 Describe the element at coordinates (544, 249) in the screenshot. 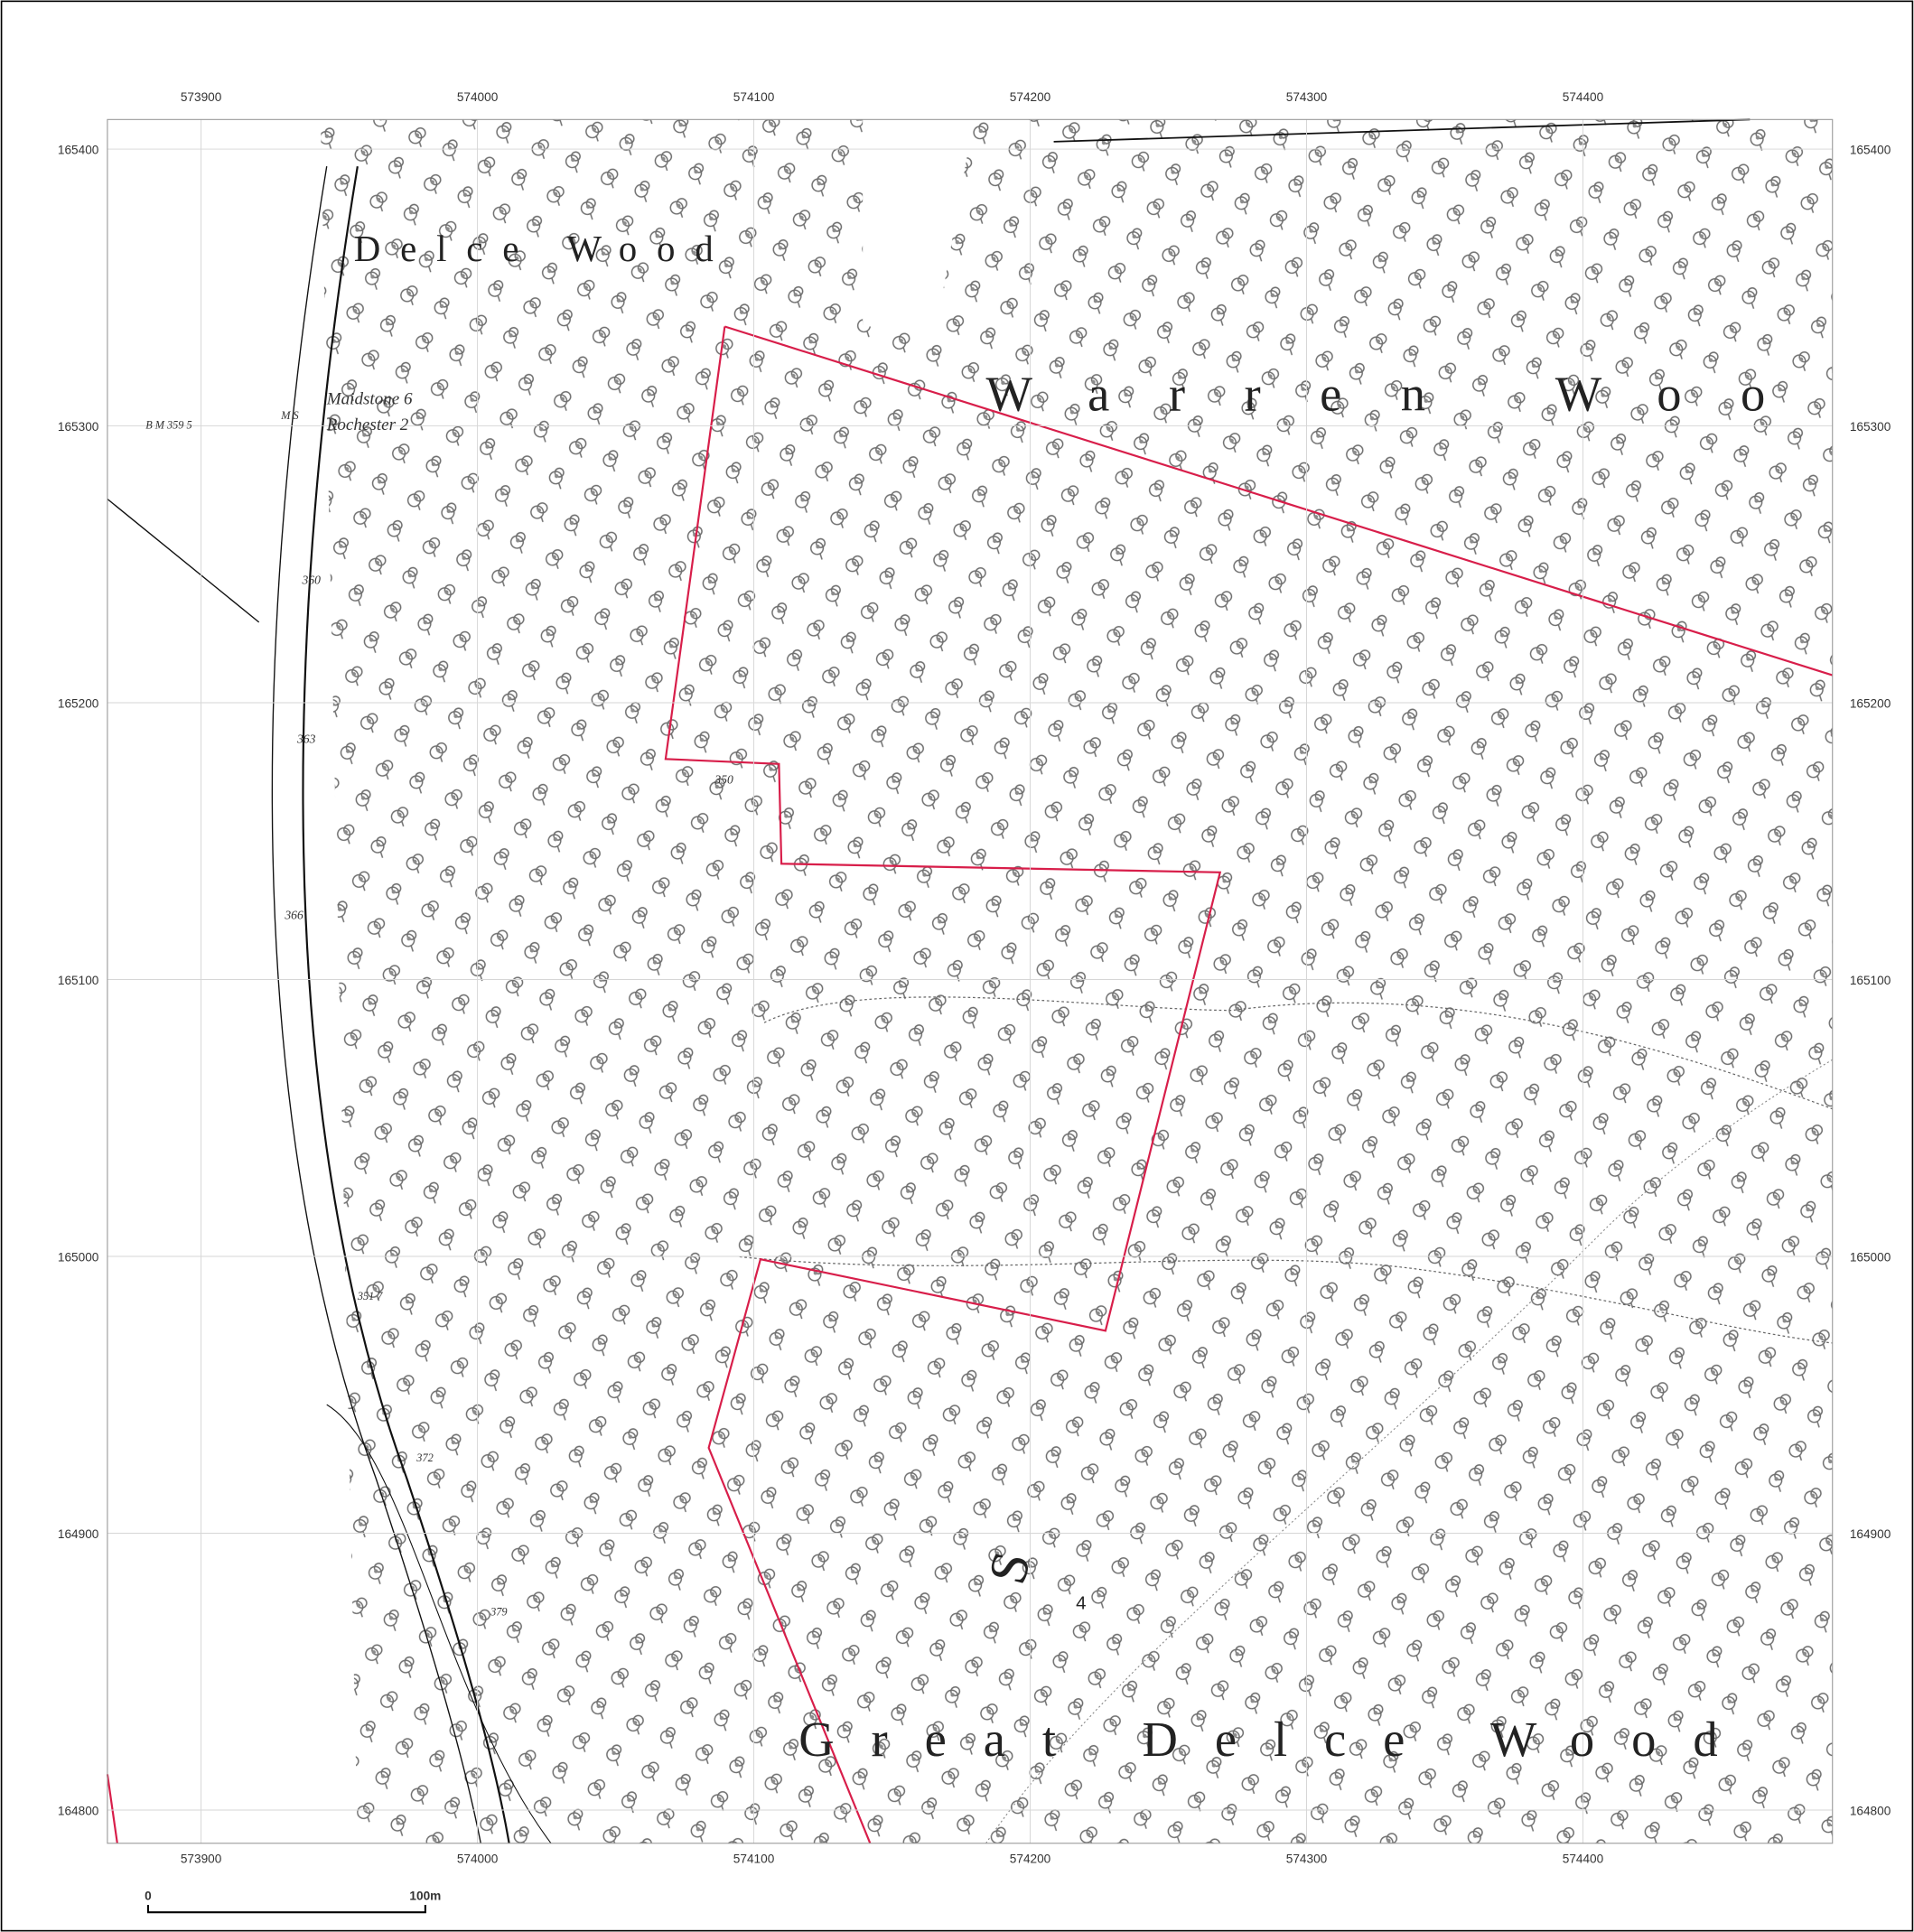

I see `place-name: Delce Wood` at that location.